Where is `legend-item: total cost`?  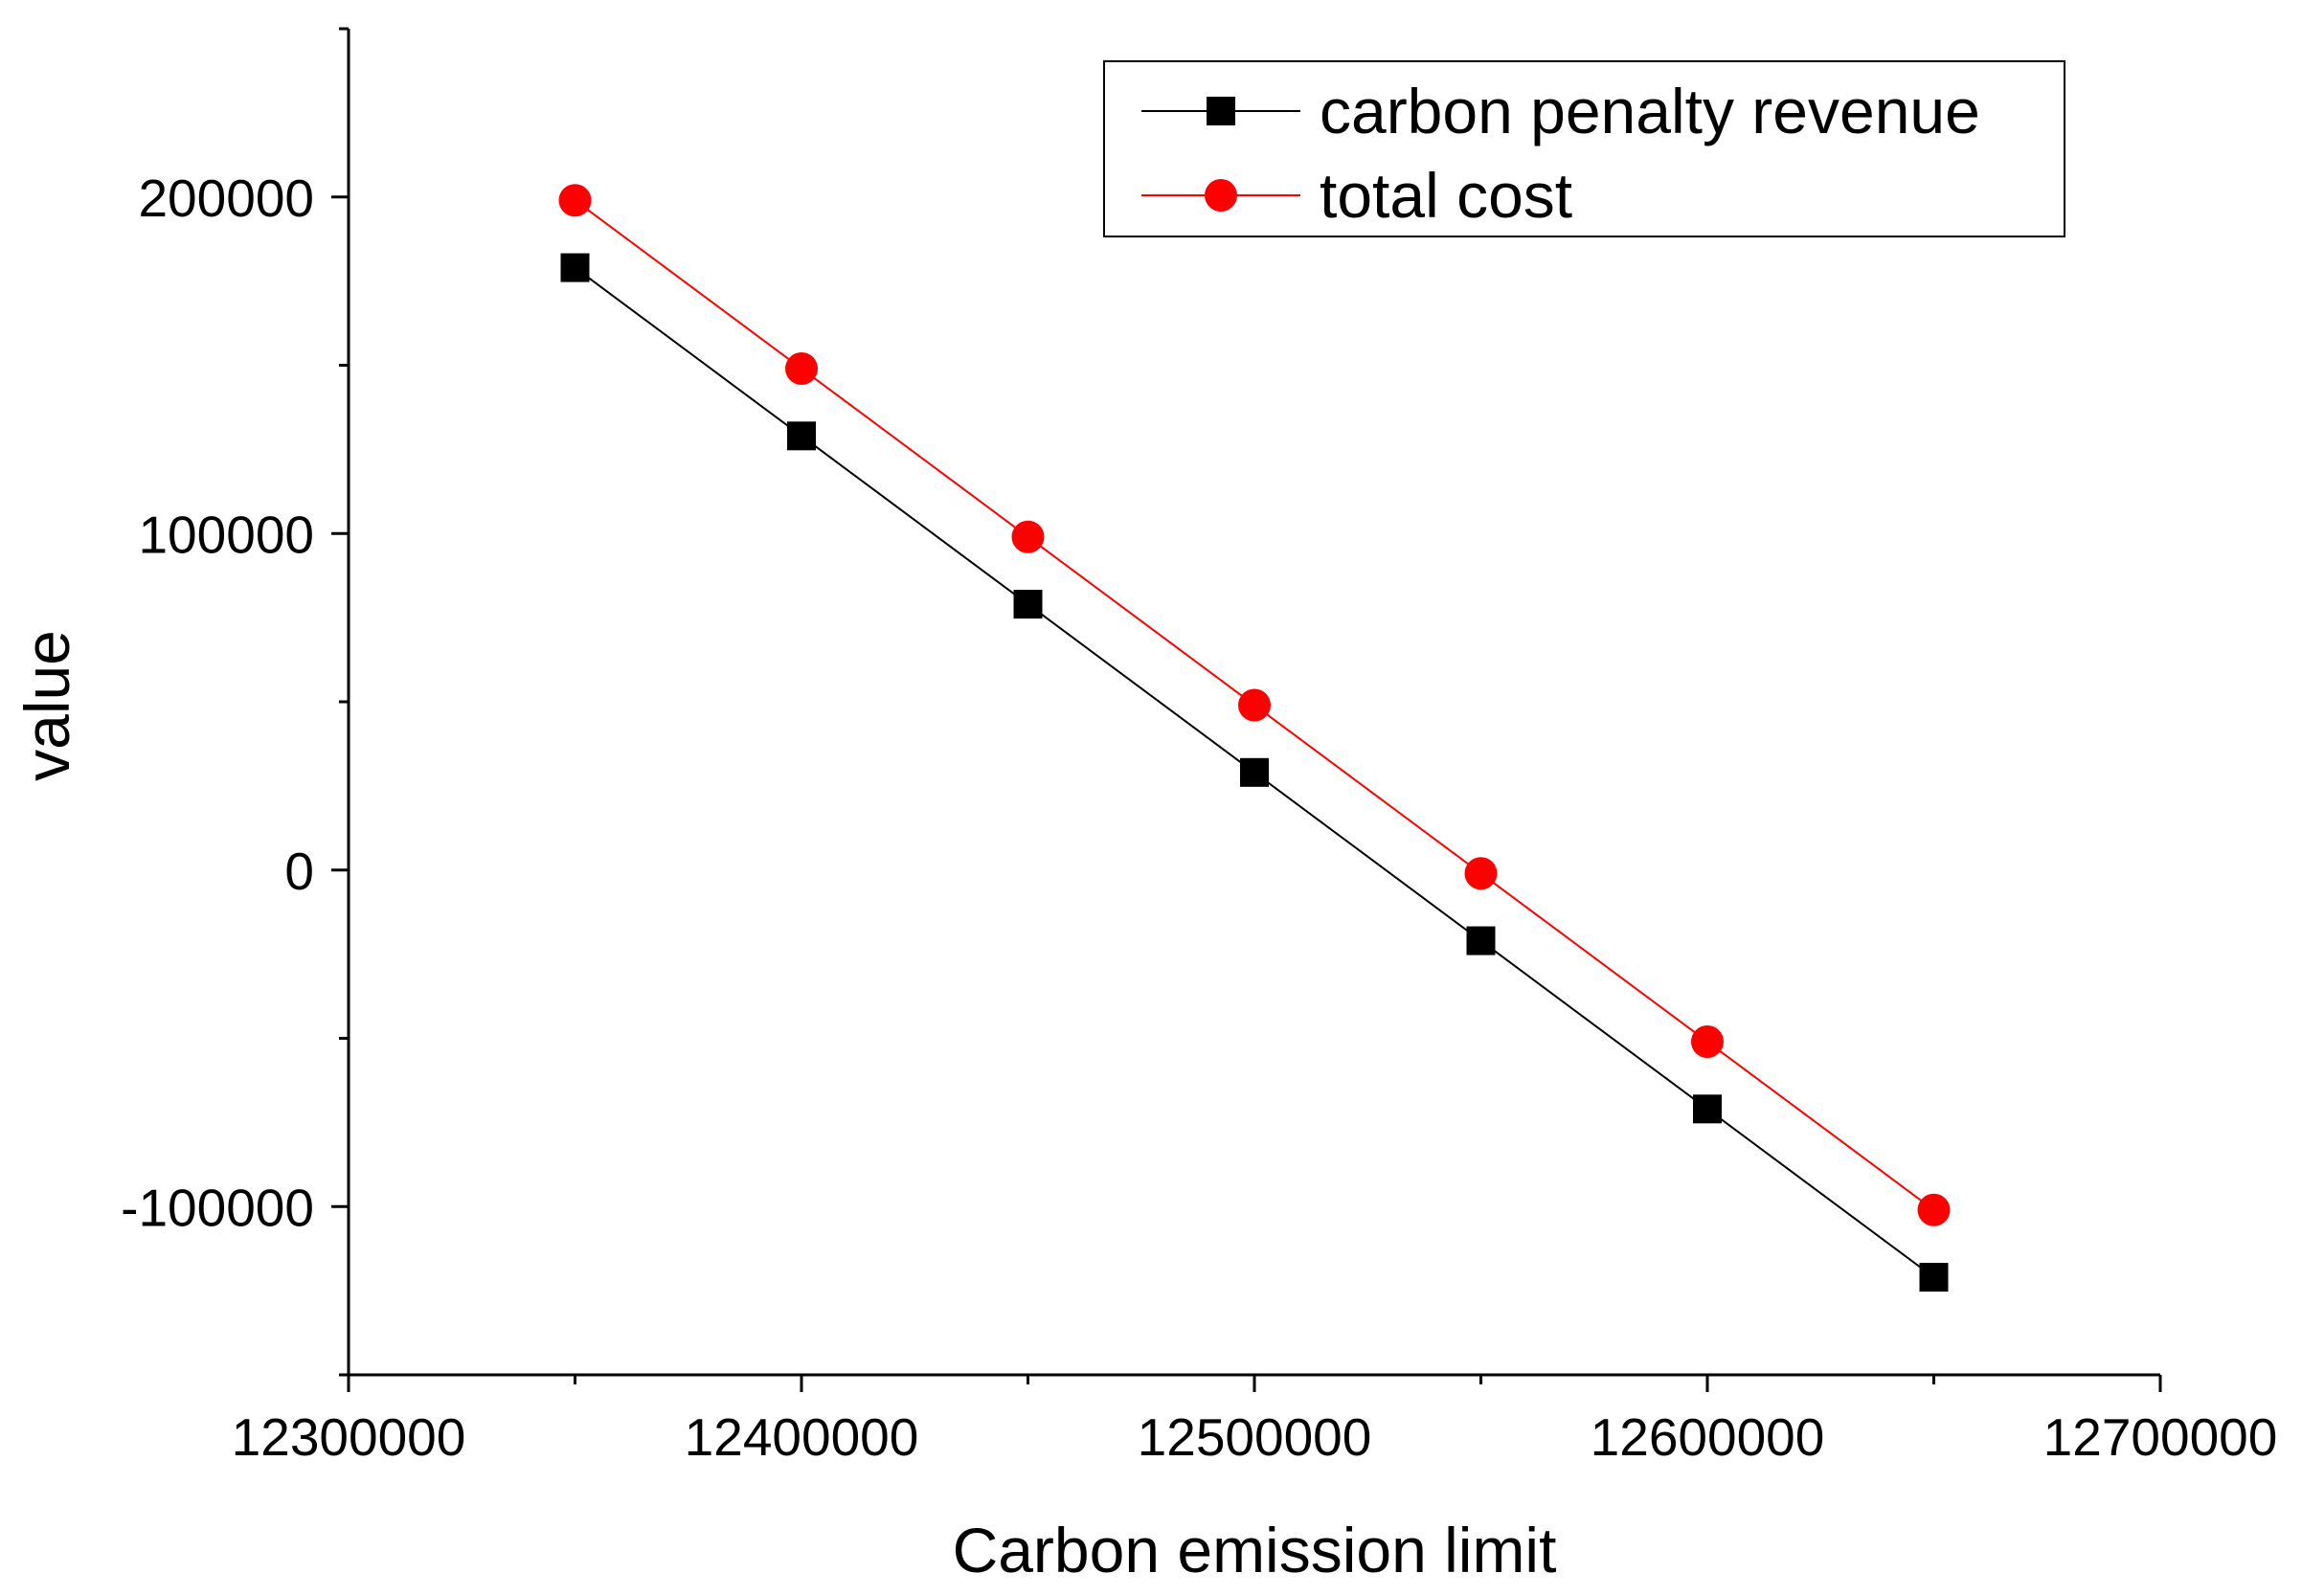 legend-item: total cost is located at coordinates (1356, 195).